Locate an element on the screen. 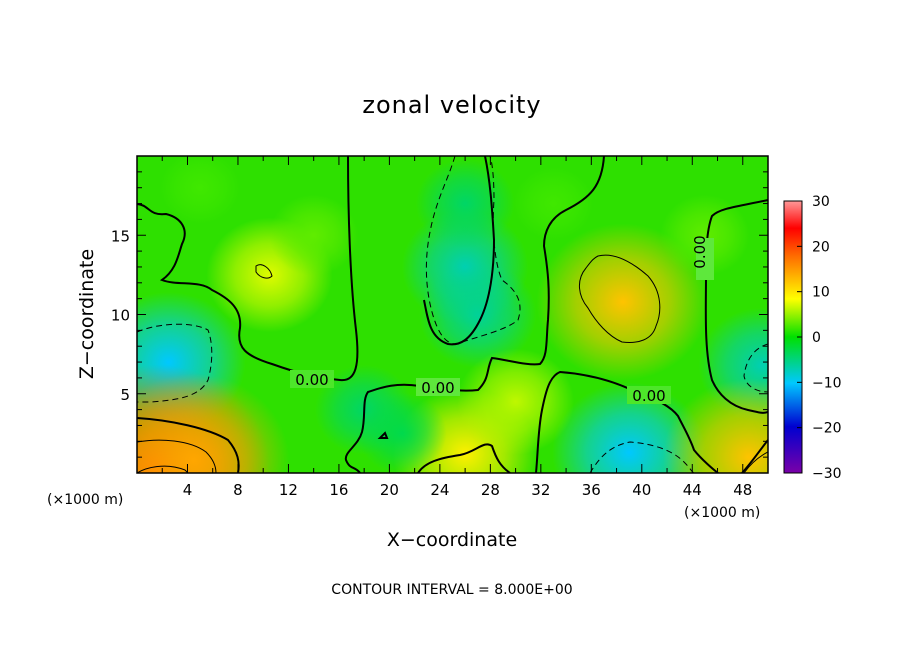  x-tick-label: 16 is located at coordinates (338, 490).